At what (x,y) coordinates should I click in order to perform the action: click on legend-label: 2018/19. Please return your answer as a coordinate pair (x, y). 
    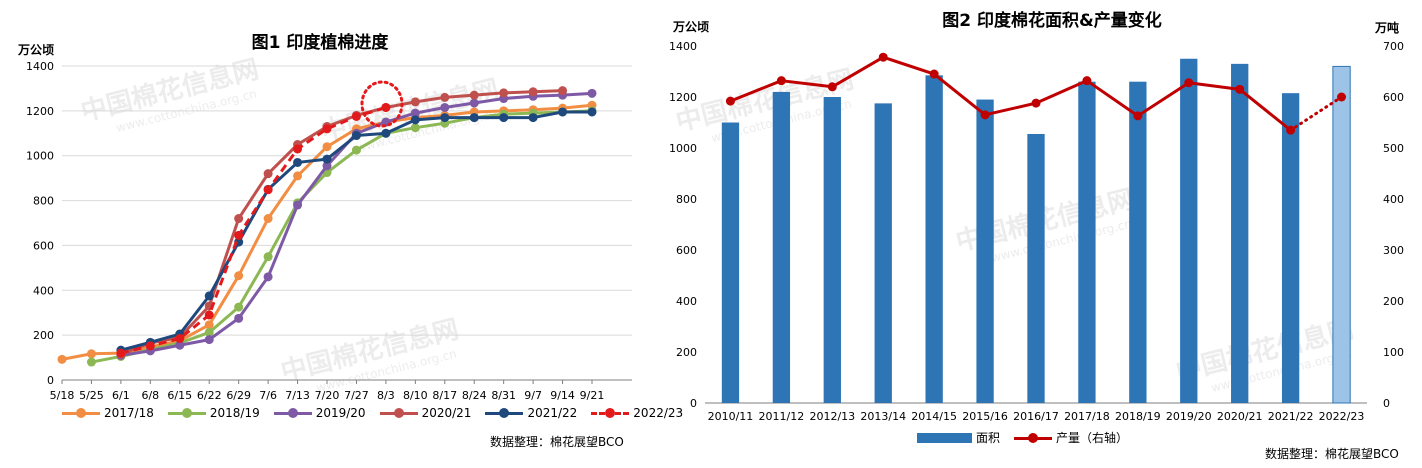
    Looking at the image, I should click on (234, 413).